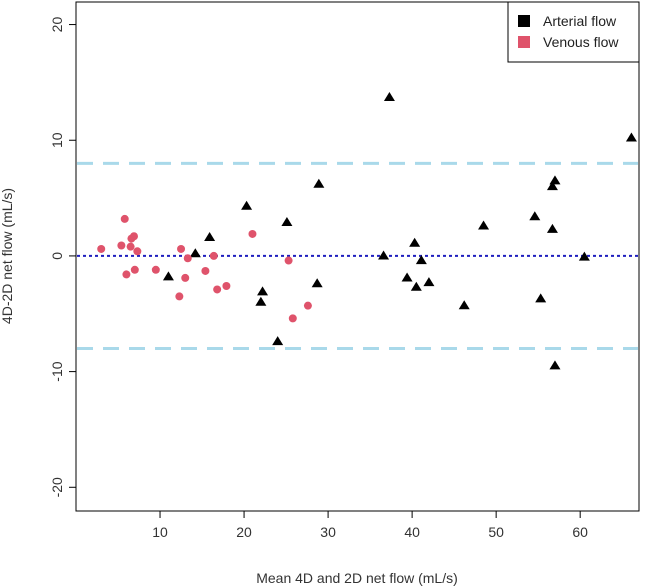 The height and width of the screenshot is (588, 645). I want to click on x-tick-label: 60, so click(580, 532).